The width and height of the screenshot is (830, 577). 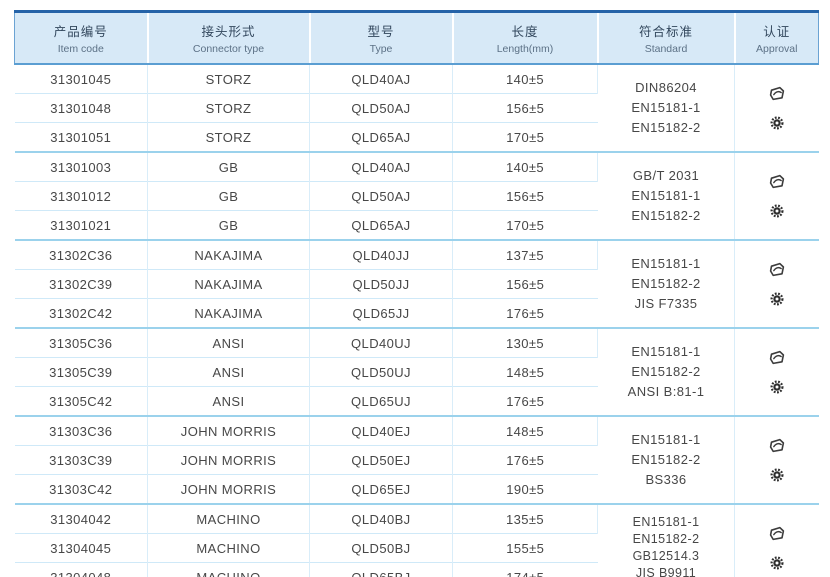 I want to click on standard-line: ANSI B:81-1, so click(x=666, y=391).